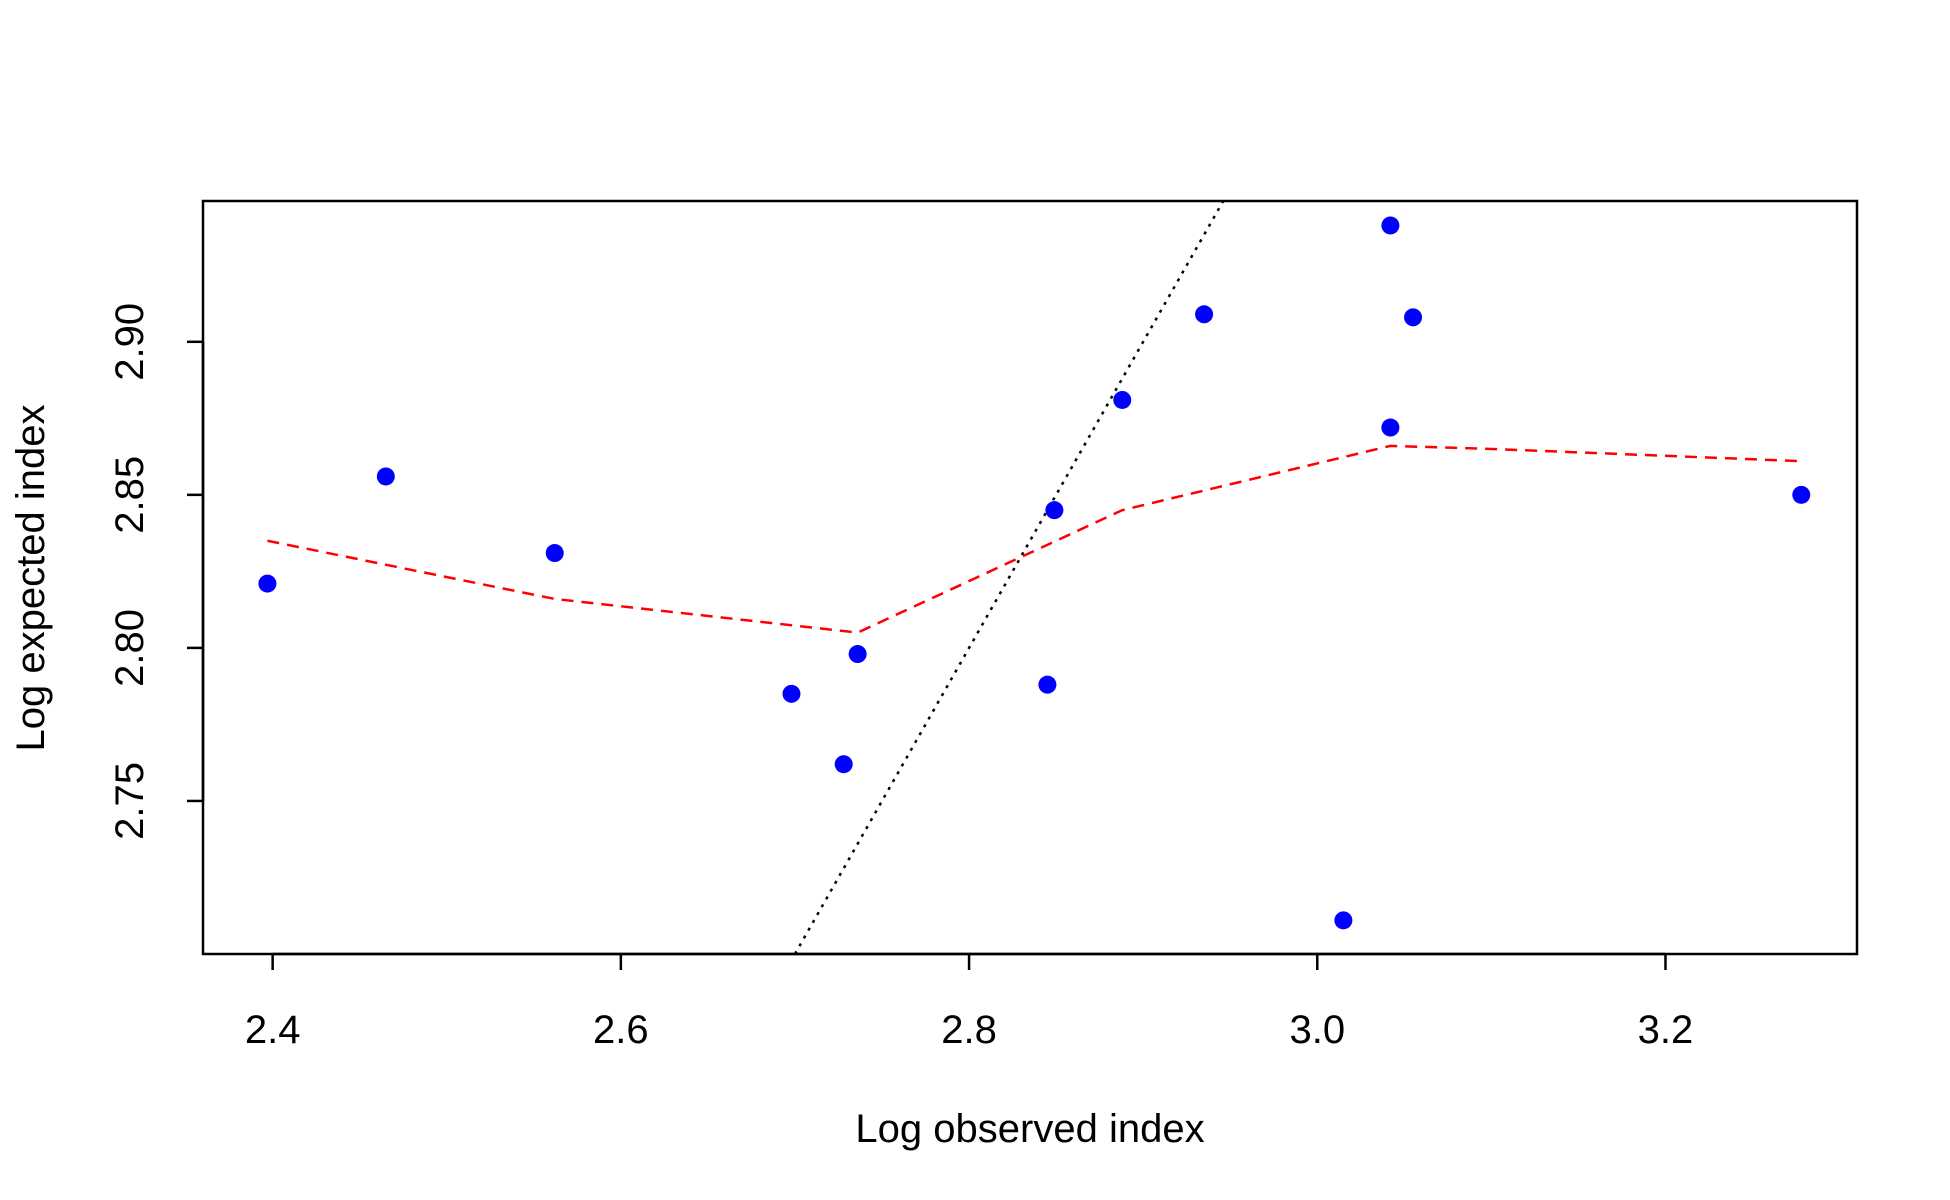 This screenshot has width=1950, height=1200. Describe the element at coordinates (969, 1030) in the screenshot. I see `x-tick-label: 2.8` at that location.